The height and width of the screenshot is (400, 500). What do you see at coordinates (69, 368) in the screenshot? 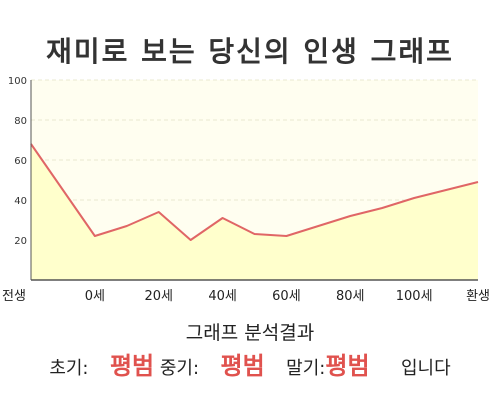
I see `early-label: 초기:` at bounding box center [69, 368].